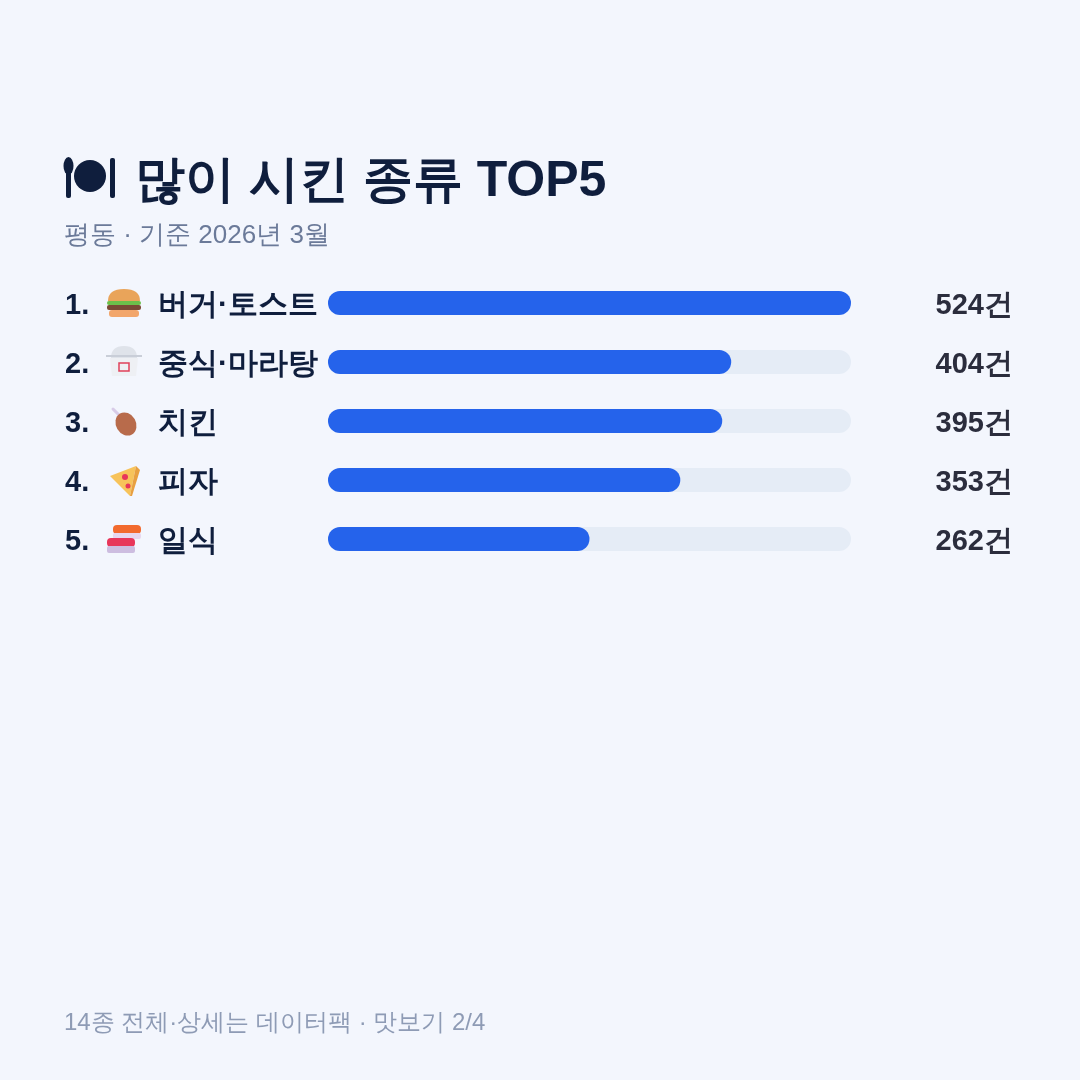 This screenshot has height=1080, width=1080. What do you see at coordinates (275, 1021) in the screenshot?
I see `annotation: 14종 전체·상세는 데이터팩 · 맛보기 2/4` at bounding box center [275, 1021].